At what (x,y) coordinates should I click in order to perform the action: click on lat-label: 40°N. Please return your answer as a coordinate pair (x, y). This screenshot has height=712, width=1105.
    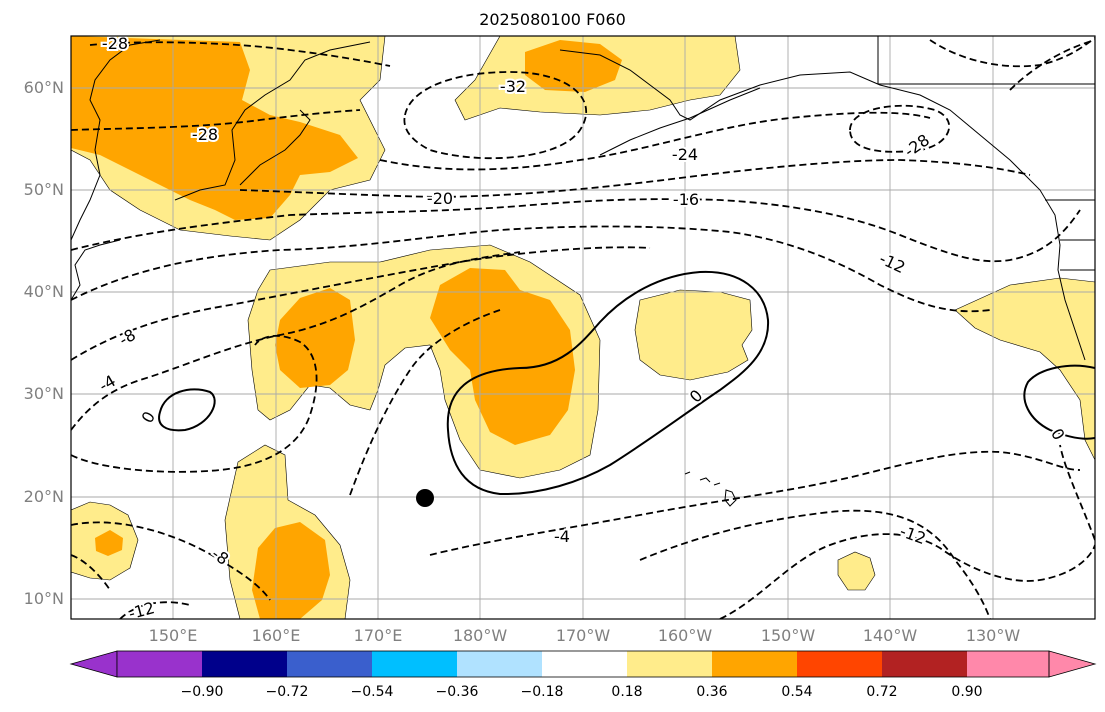
    Looking at the image, I should click on (43, 291).